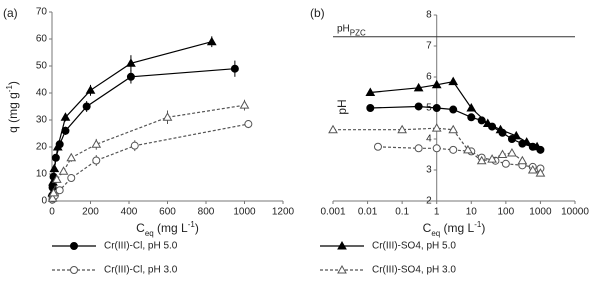  Describe the element at coordinates (42, 39) in the screenshot. I see `y-tick-label: 60` at that location.